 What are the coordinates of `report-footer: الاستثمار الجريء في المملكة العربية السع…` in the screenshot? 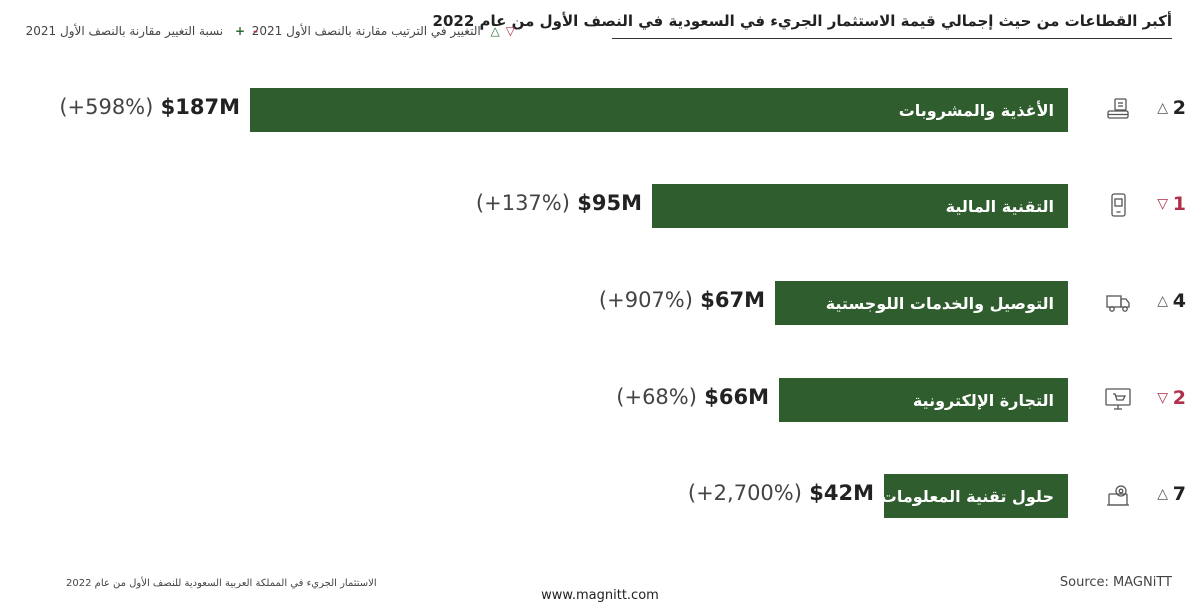 It's located at (221, 583).